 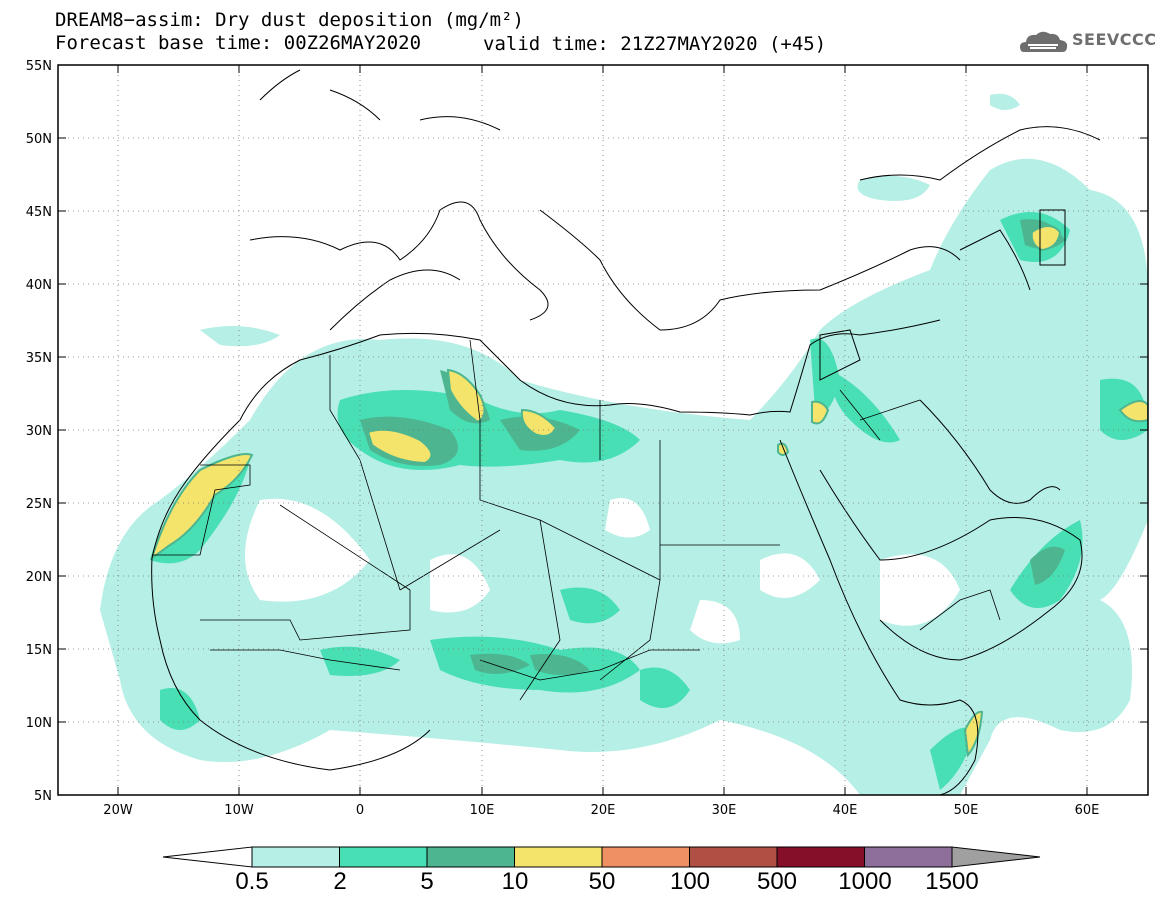 I want to click on colorbar-label: 50, so click(x=602, y=881).